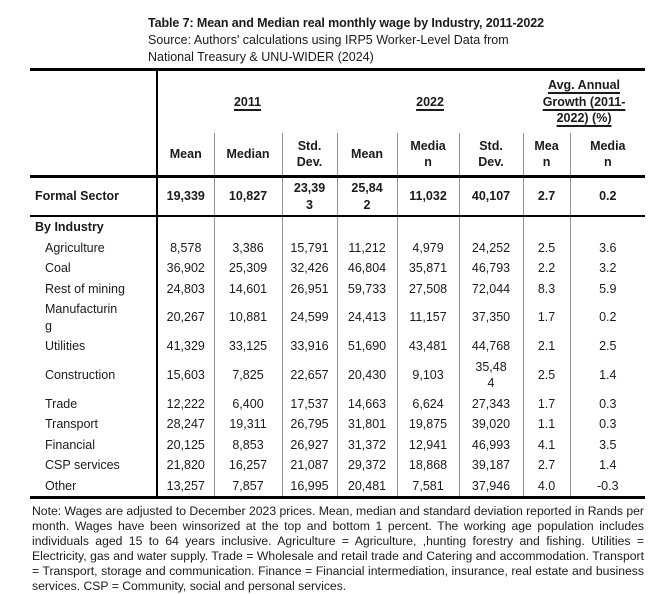 Image resolution: width=652 pixels, height=594 pixels. What do you see at coordinates (309, 155) in the screenshot?
I see `column-header-stddev-2011: Std. Dev.` at bounding box center [309, 155].